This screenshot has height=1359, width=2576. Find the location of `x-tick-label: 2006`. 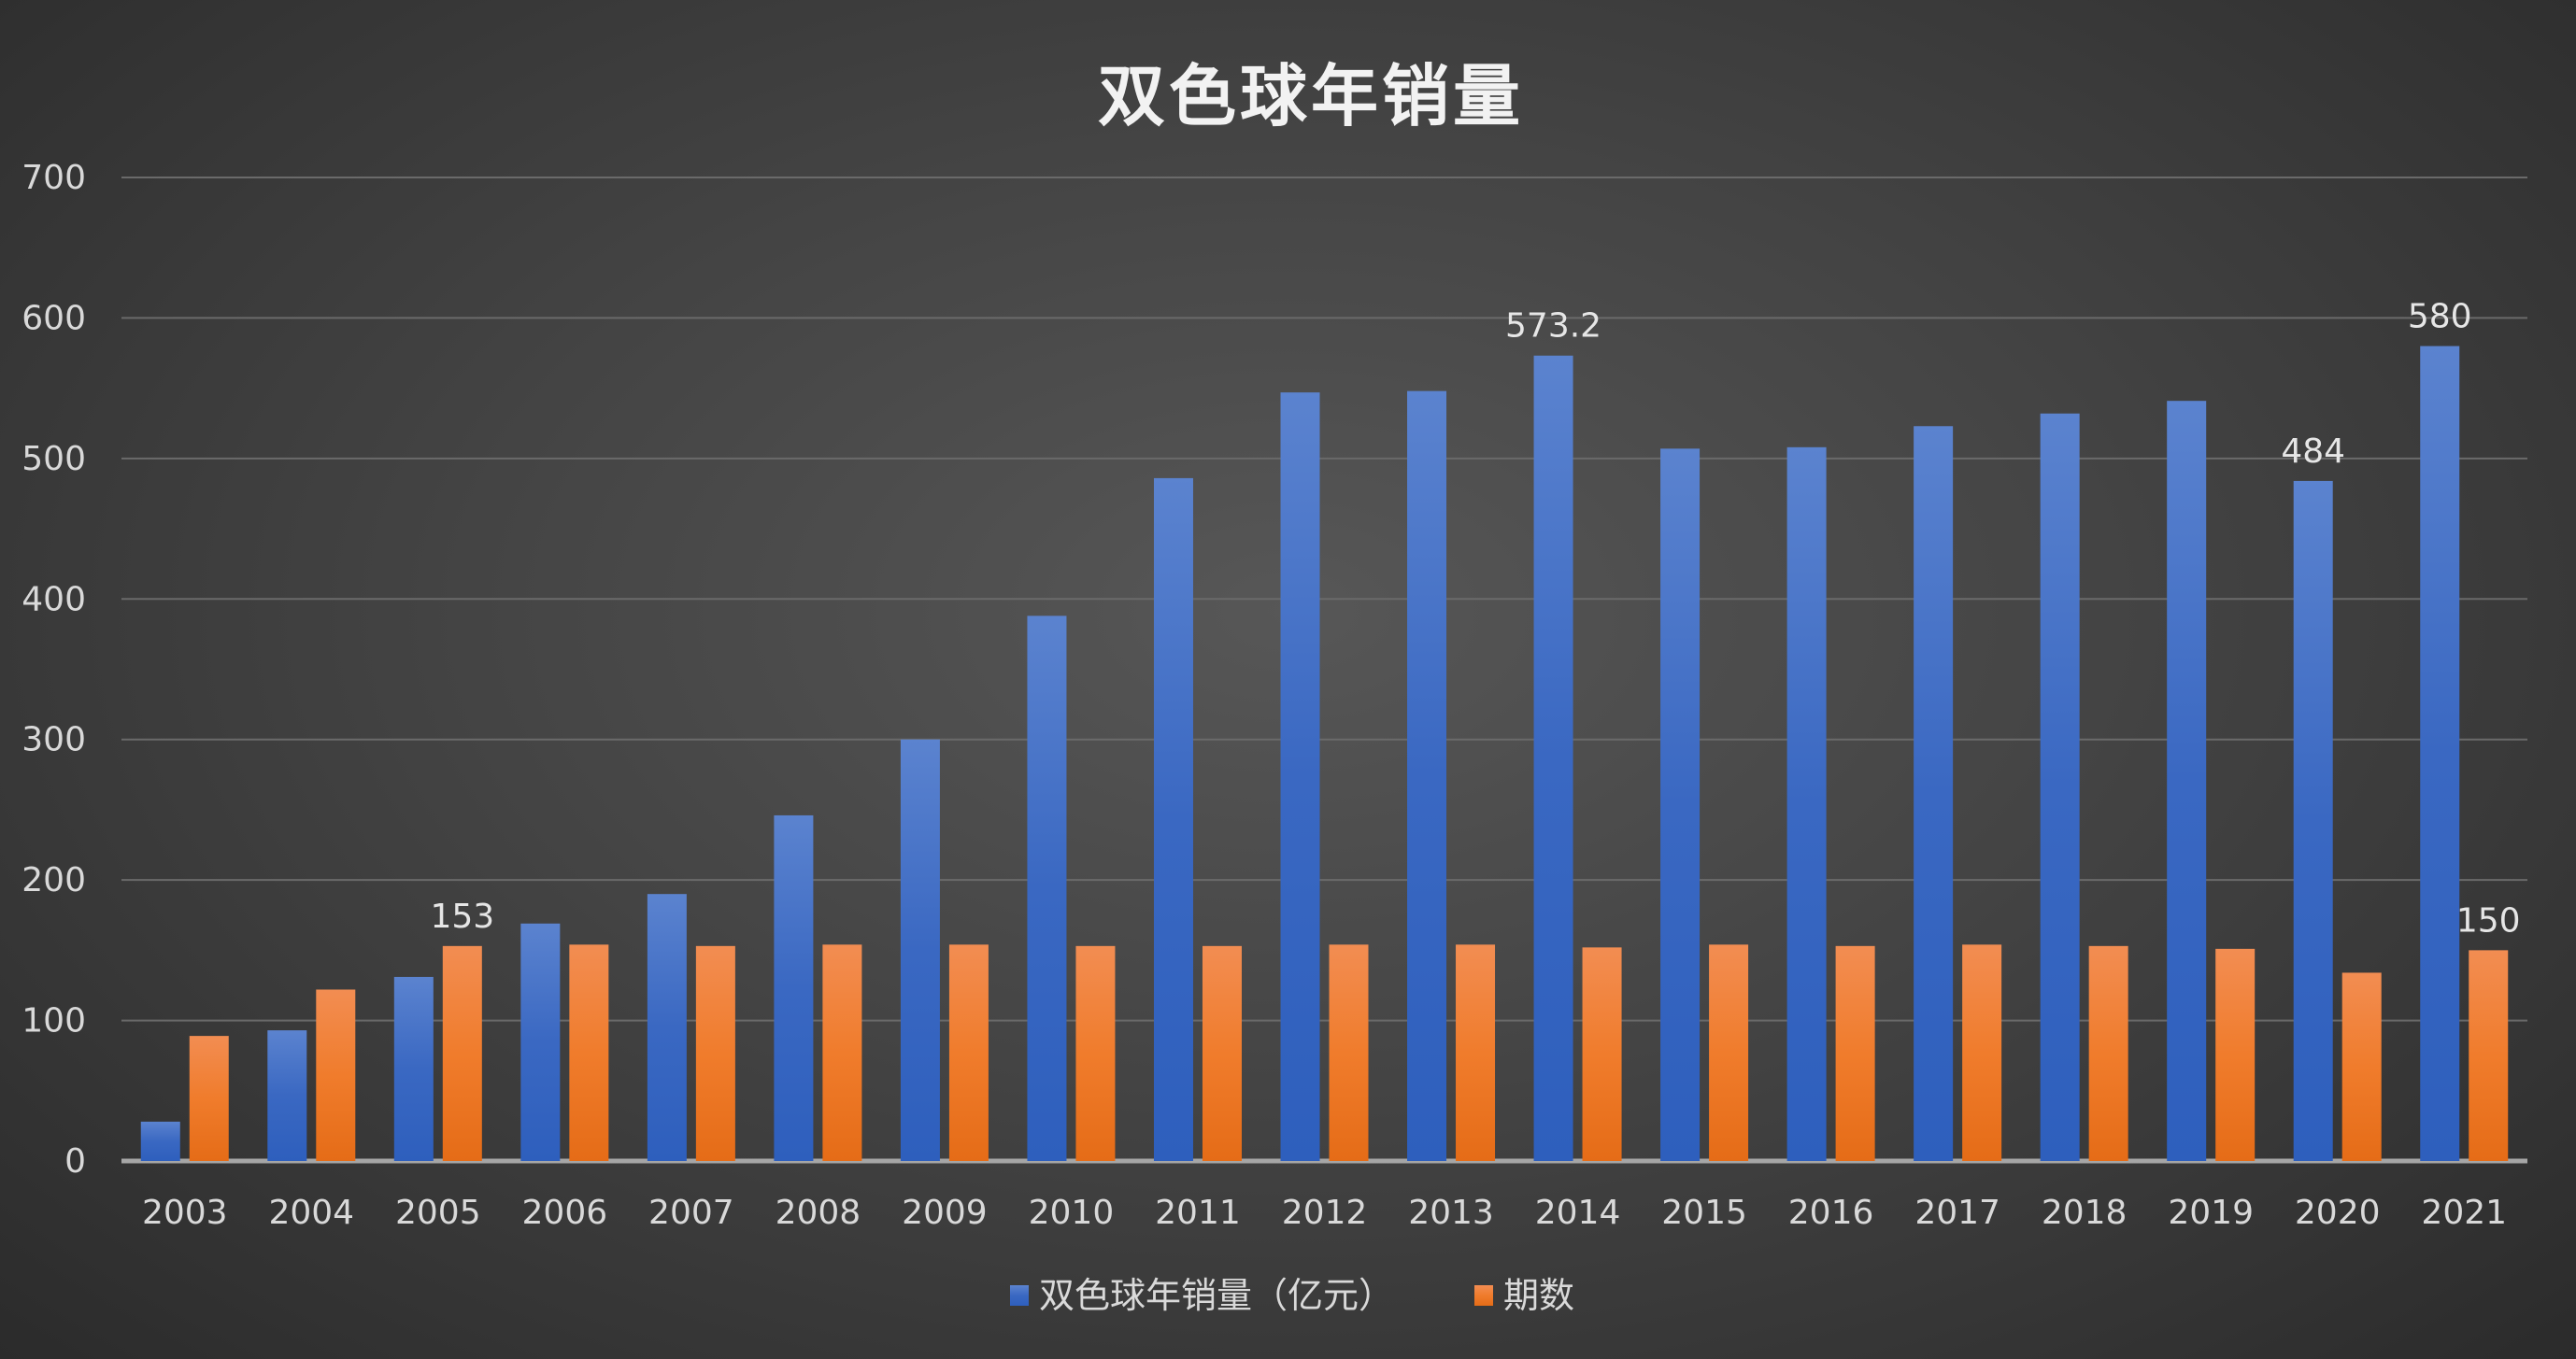

x-tick-label: 2006 is located at coordinates (565, 1213).